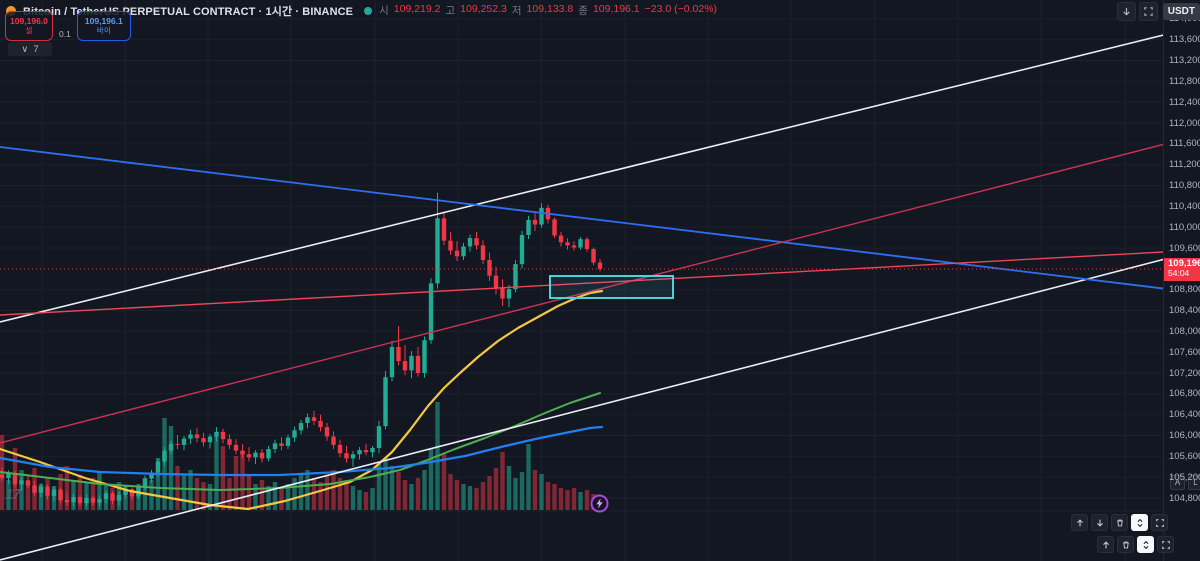  Describe the element at coordinates (583, 11) in the screenshot. I see `close-label: 종` at that location.